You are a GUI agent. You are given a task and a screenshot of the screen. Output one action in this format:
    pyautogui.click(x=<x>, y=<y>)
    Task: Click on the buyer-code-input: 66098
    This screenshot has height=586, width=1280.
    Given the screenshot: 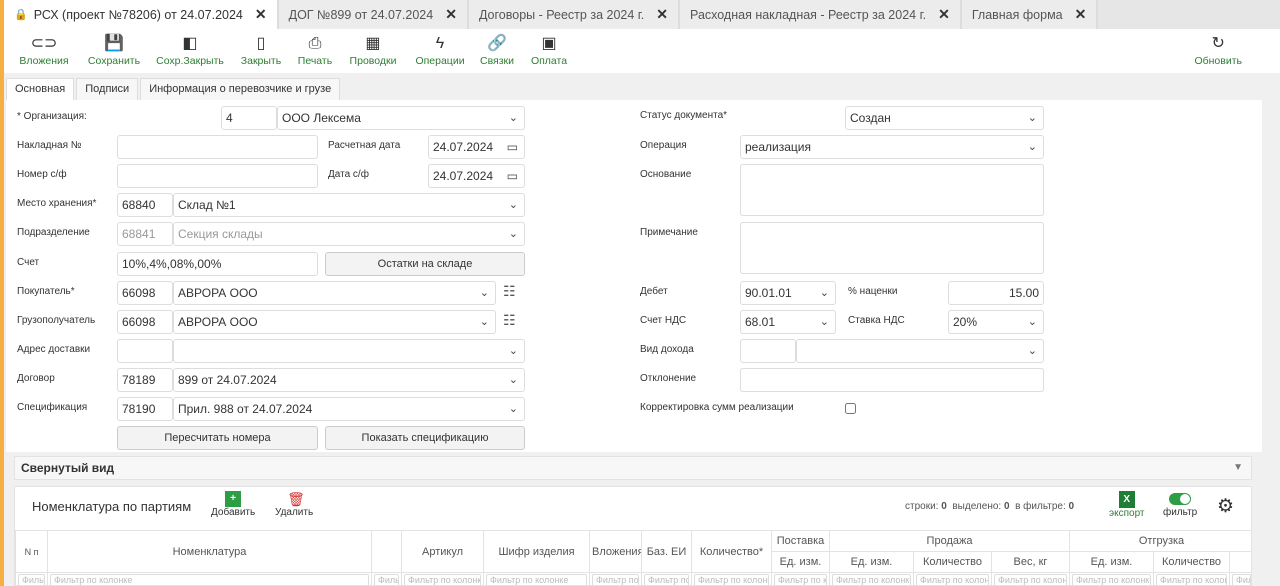 What is the action you would take?
    pyautogui.click(x=145, y=293)
    